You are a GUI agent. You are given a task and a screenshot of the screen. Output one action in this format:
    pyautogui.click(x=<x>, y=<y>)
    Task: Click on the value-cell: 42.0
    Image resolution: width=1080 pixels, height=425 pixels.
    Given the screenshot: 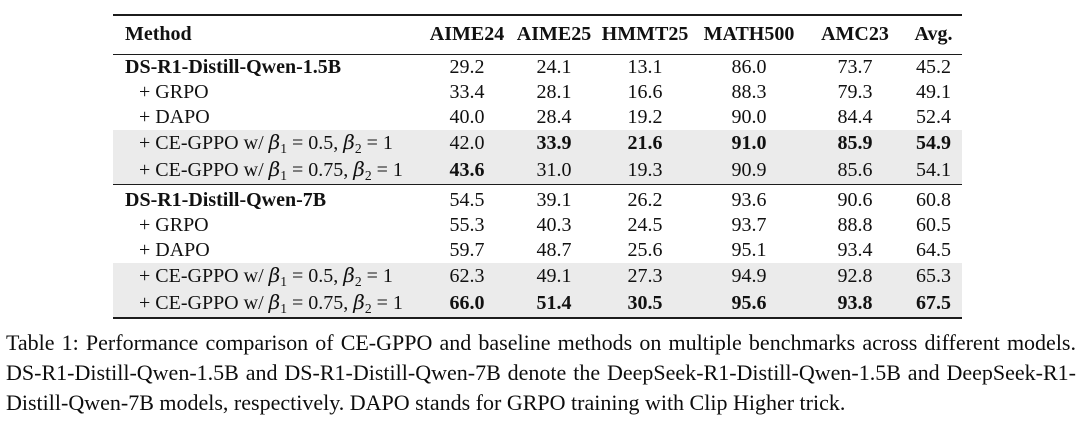 What is the action you would take?
    pyautogui.click(x=467, y=143)
    